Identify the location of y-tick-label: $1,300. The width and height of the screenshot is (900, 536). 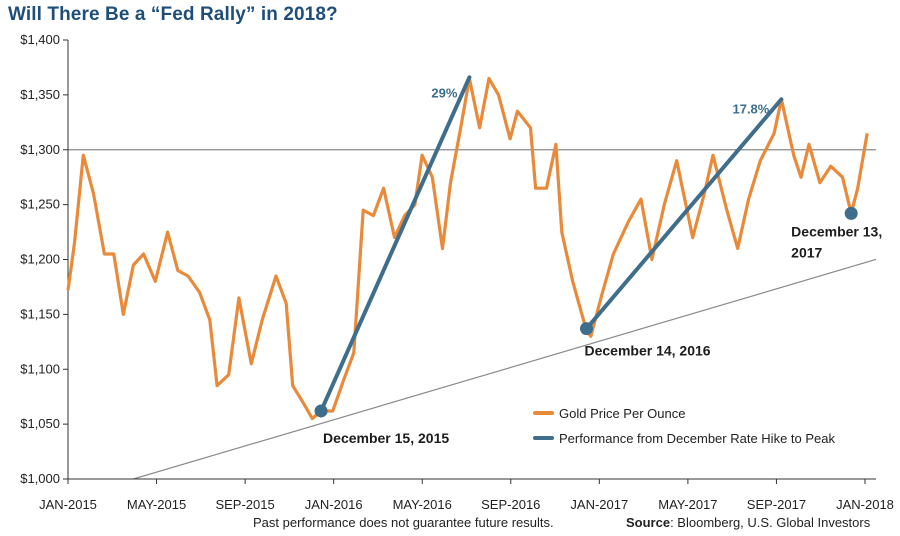
(40, 149).